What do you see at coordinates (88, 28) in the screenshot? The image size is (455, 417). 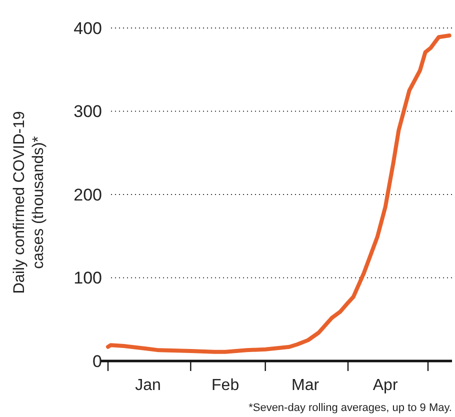 I see `y-tick-label: 400` at bounding box center [88, 28].